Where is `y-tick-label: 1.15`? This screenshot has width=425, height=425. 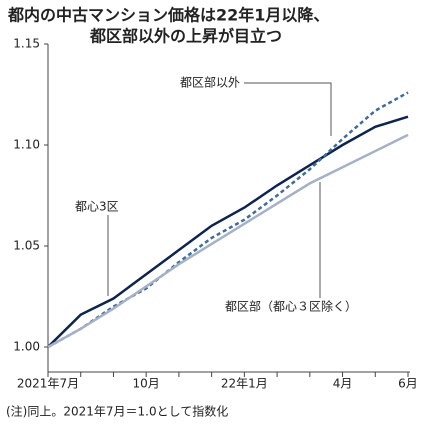 y-tick-label: 1.15 is located at coordinates (26, 44).